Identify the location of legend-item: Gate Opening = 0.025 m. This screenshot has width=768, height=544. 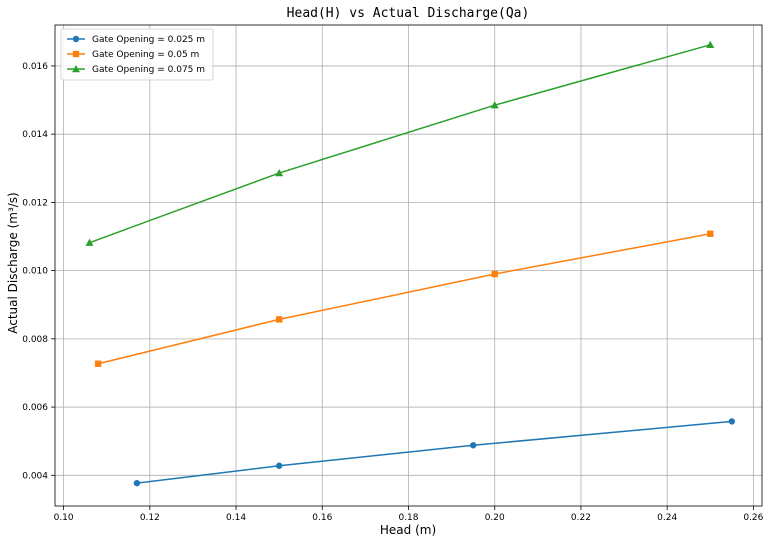
(136, 40).